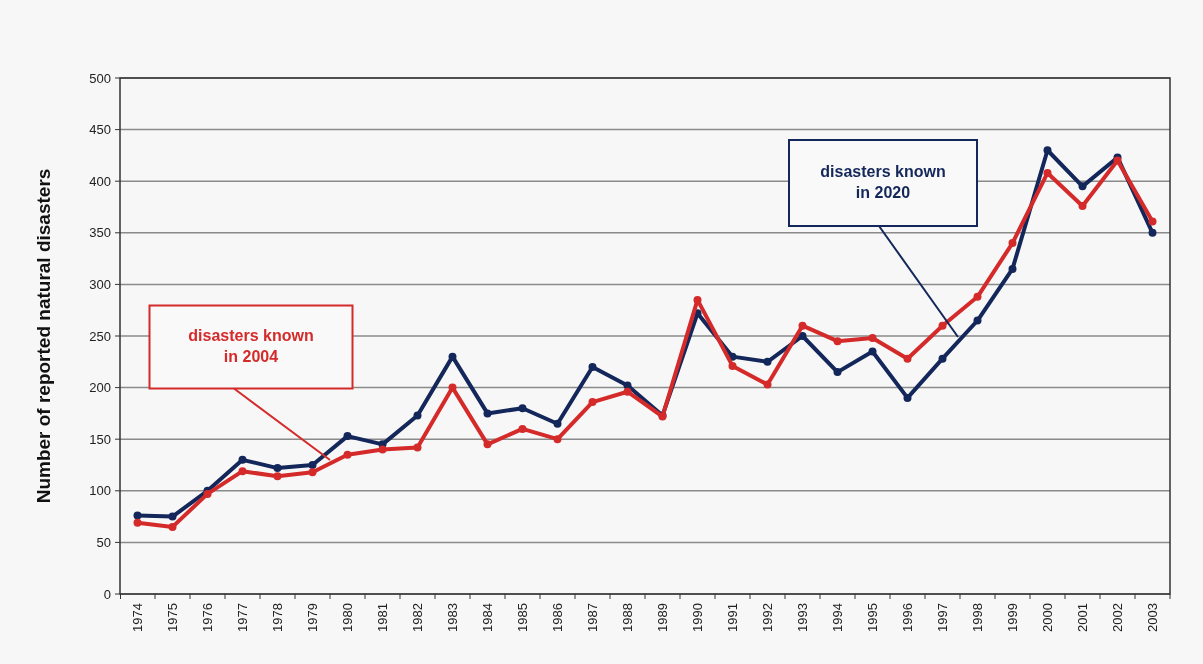 The width and height of the screenshot is (1203, 664). I want to click on y-tick-label: 150, so click(100, 439).